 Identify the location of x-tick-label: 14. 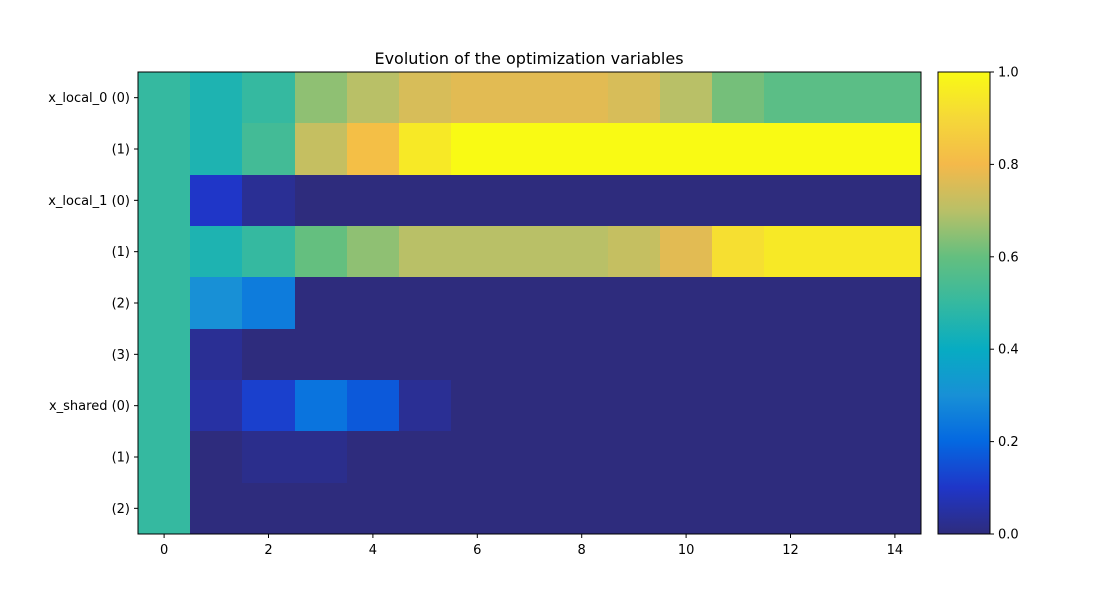
(895, 550).